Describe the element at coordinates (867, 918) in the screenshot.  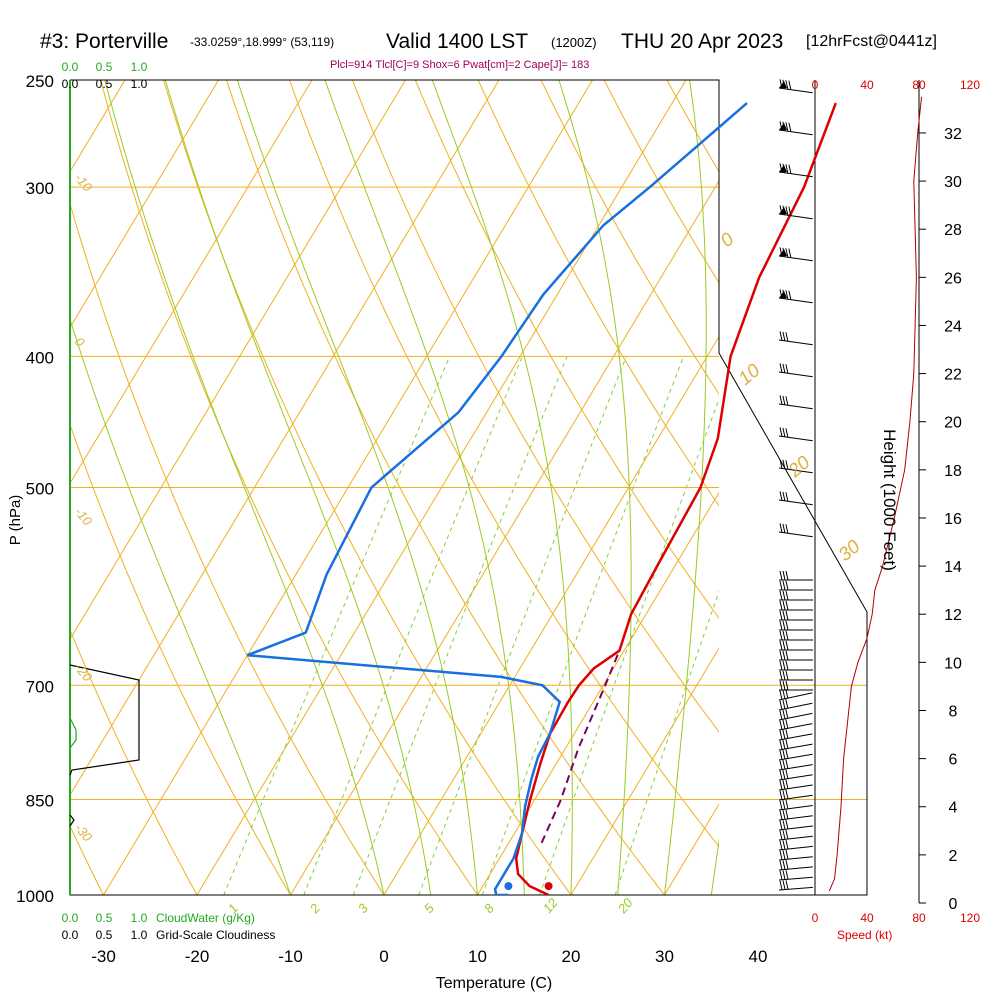
I see `speed-tick-bottom: 40` at that location.